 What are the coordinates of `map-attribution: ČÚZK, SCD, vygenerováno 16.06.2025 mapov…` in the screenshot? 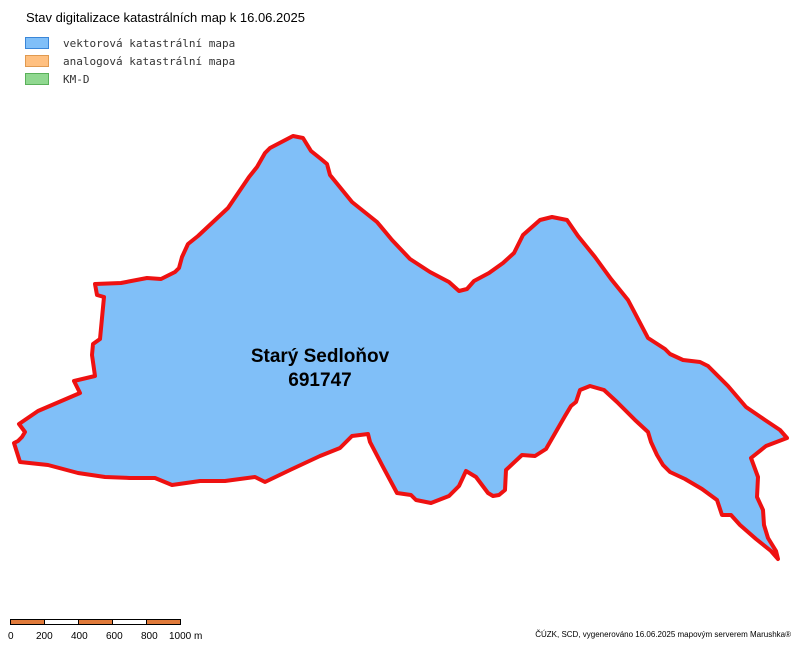 It's located at (663, 634).